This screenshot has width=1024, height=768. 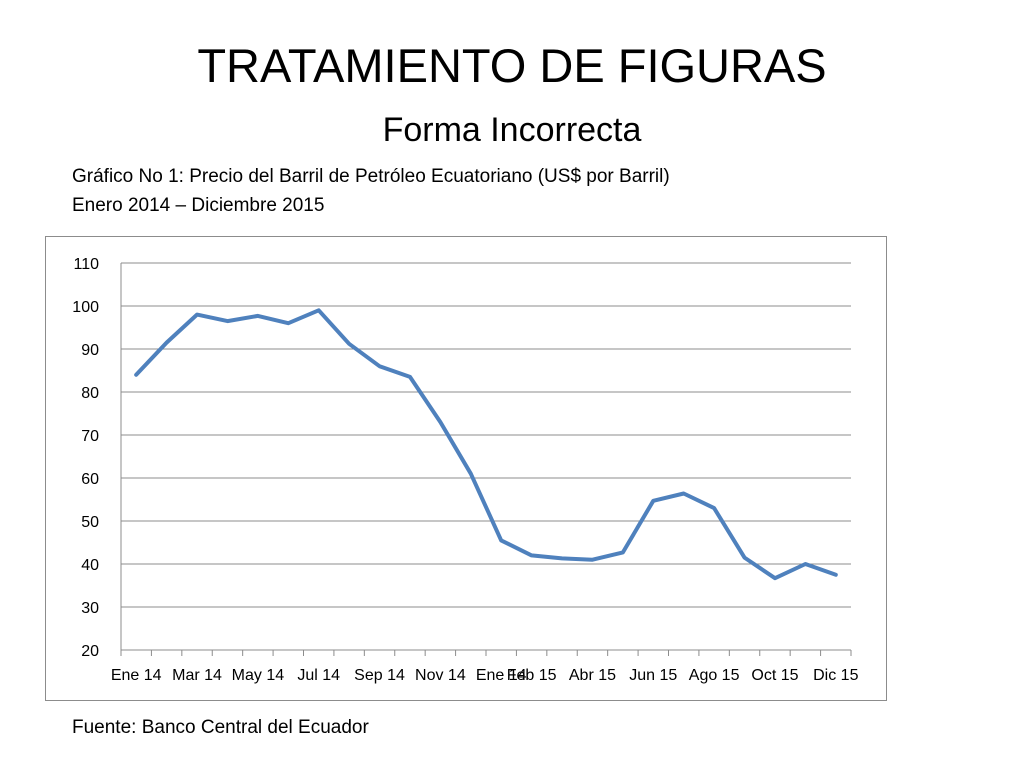 What do you see at coordinates (90, 436) in the screenshot?
I see `y-tick-label: 70` at bounding box center [90, 436].